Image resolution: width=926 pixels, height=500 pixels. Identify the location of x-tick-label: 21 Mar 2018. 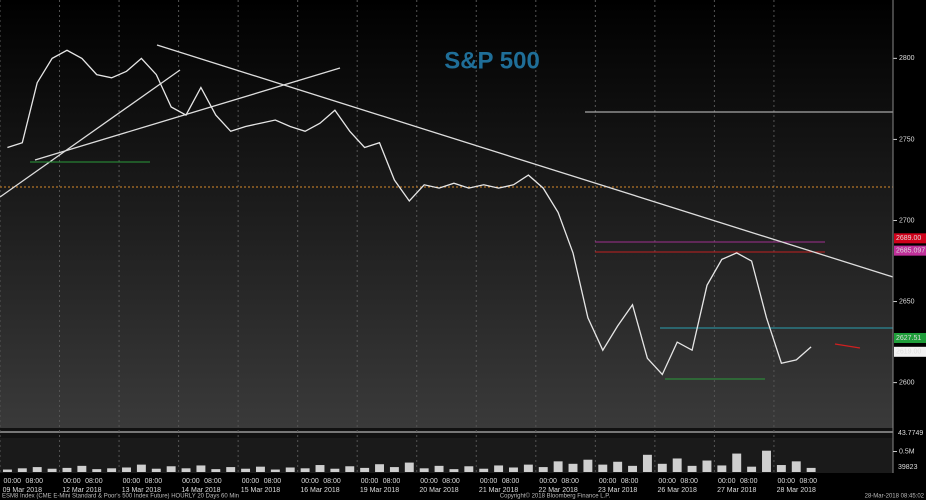
(498, 490).